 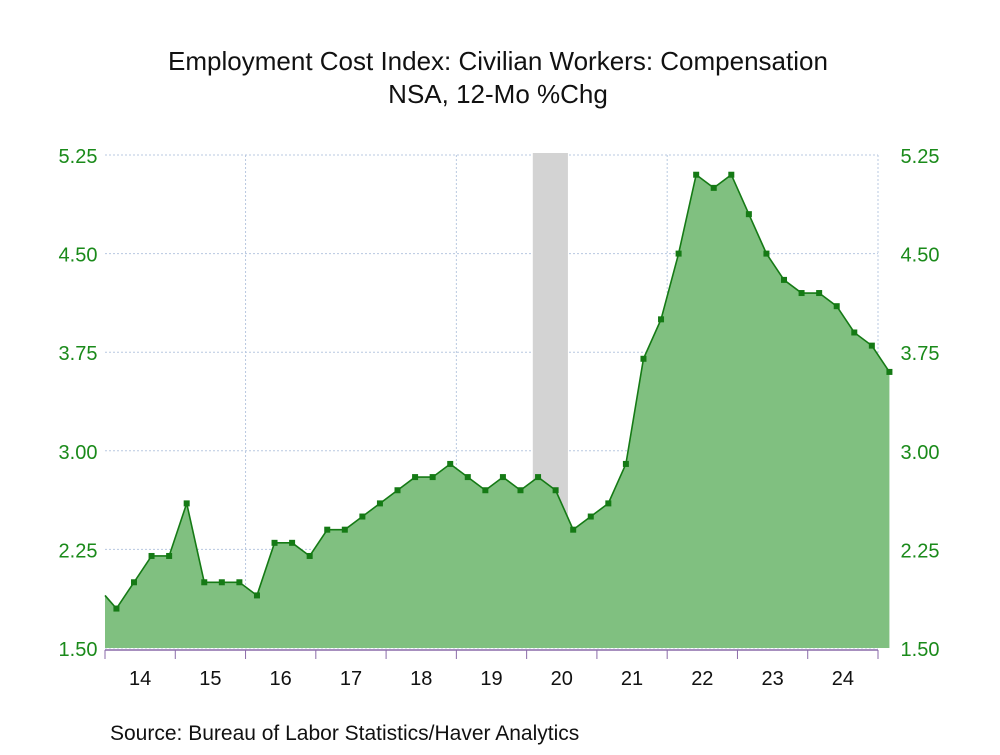 I want to click on y-tick-label-left: 3.75, so click(x=78, y=354).